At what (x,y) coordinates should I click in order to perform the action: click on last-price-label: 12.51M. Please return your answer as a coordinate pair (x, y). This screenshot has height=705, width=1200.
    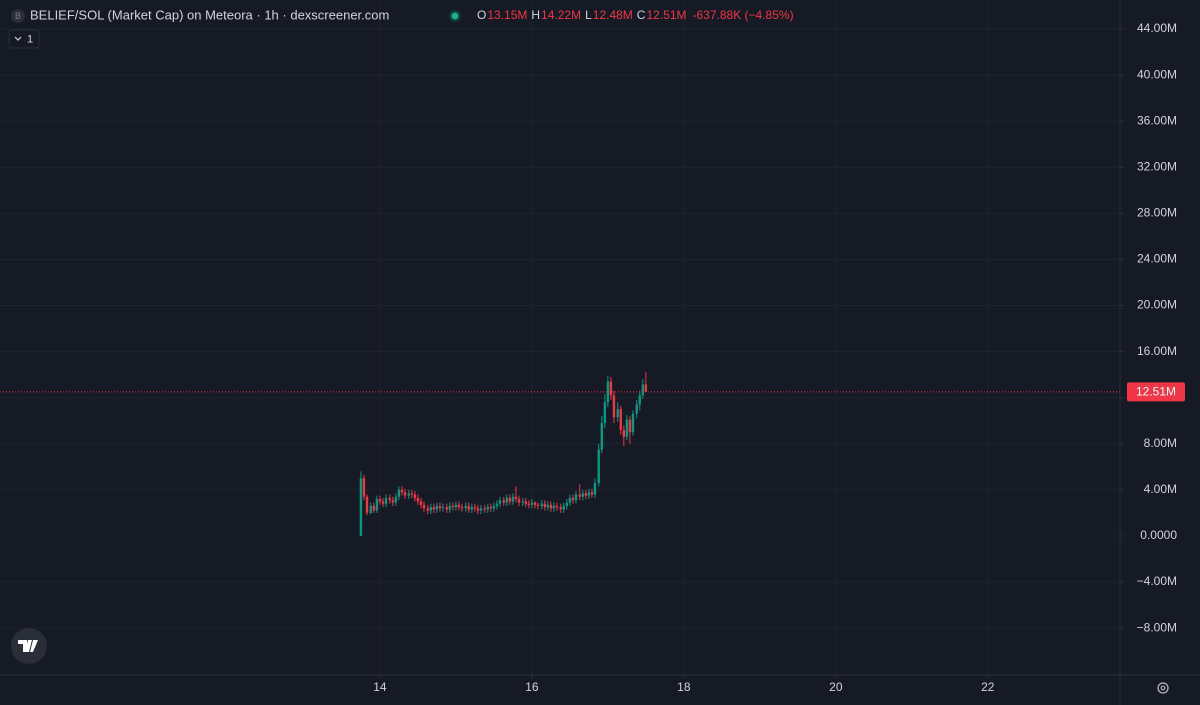
    Looking at the image, I should click on (1156, 391).